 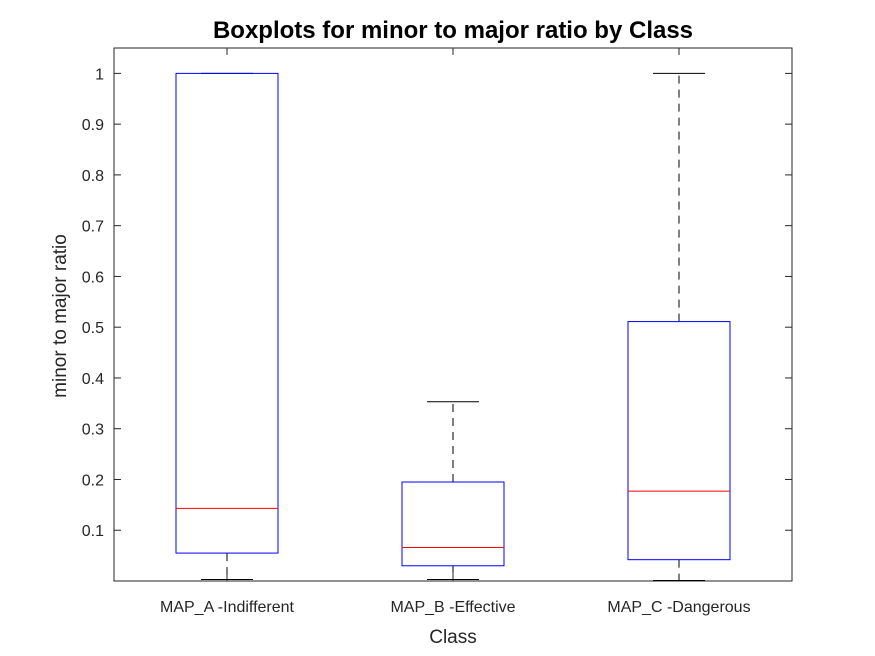 What do you see at coordinates (93, 227) in the screenshot?
I see `y-tick-label: 0.7` at bounding box center [93, 227].